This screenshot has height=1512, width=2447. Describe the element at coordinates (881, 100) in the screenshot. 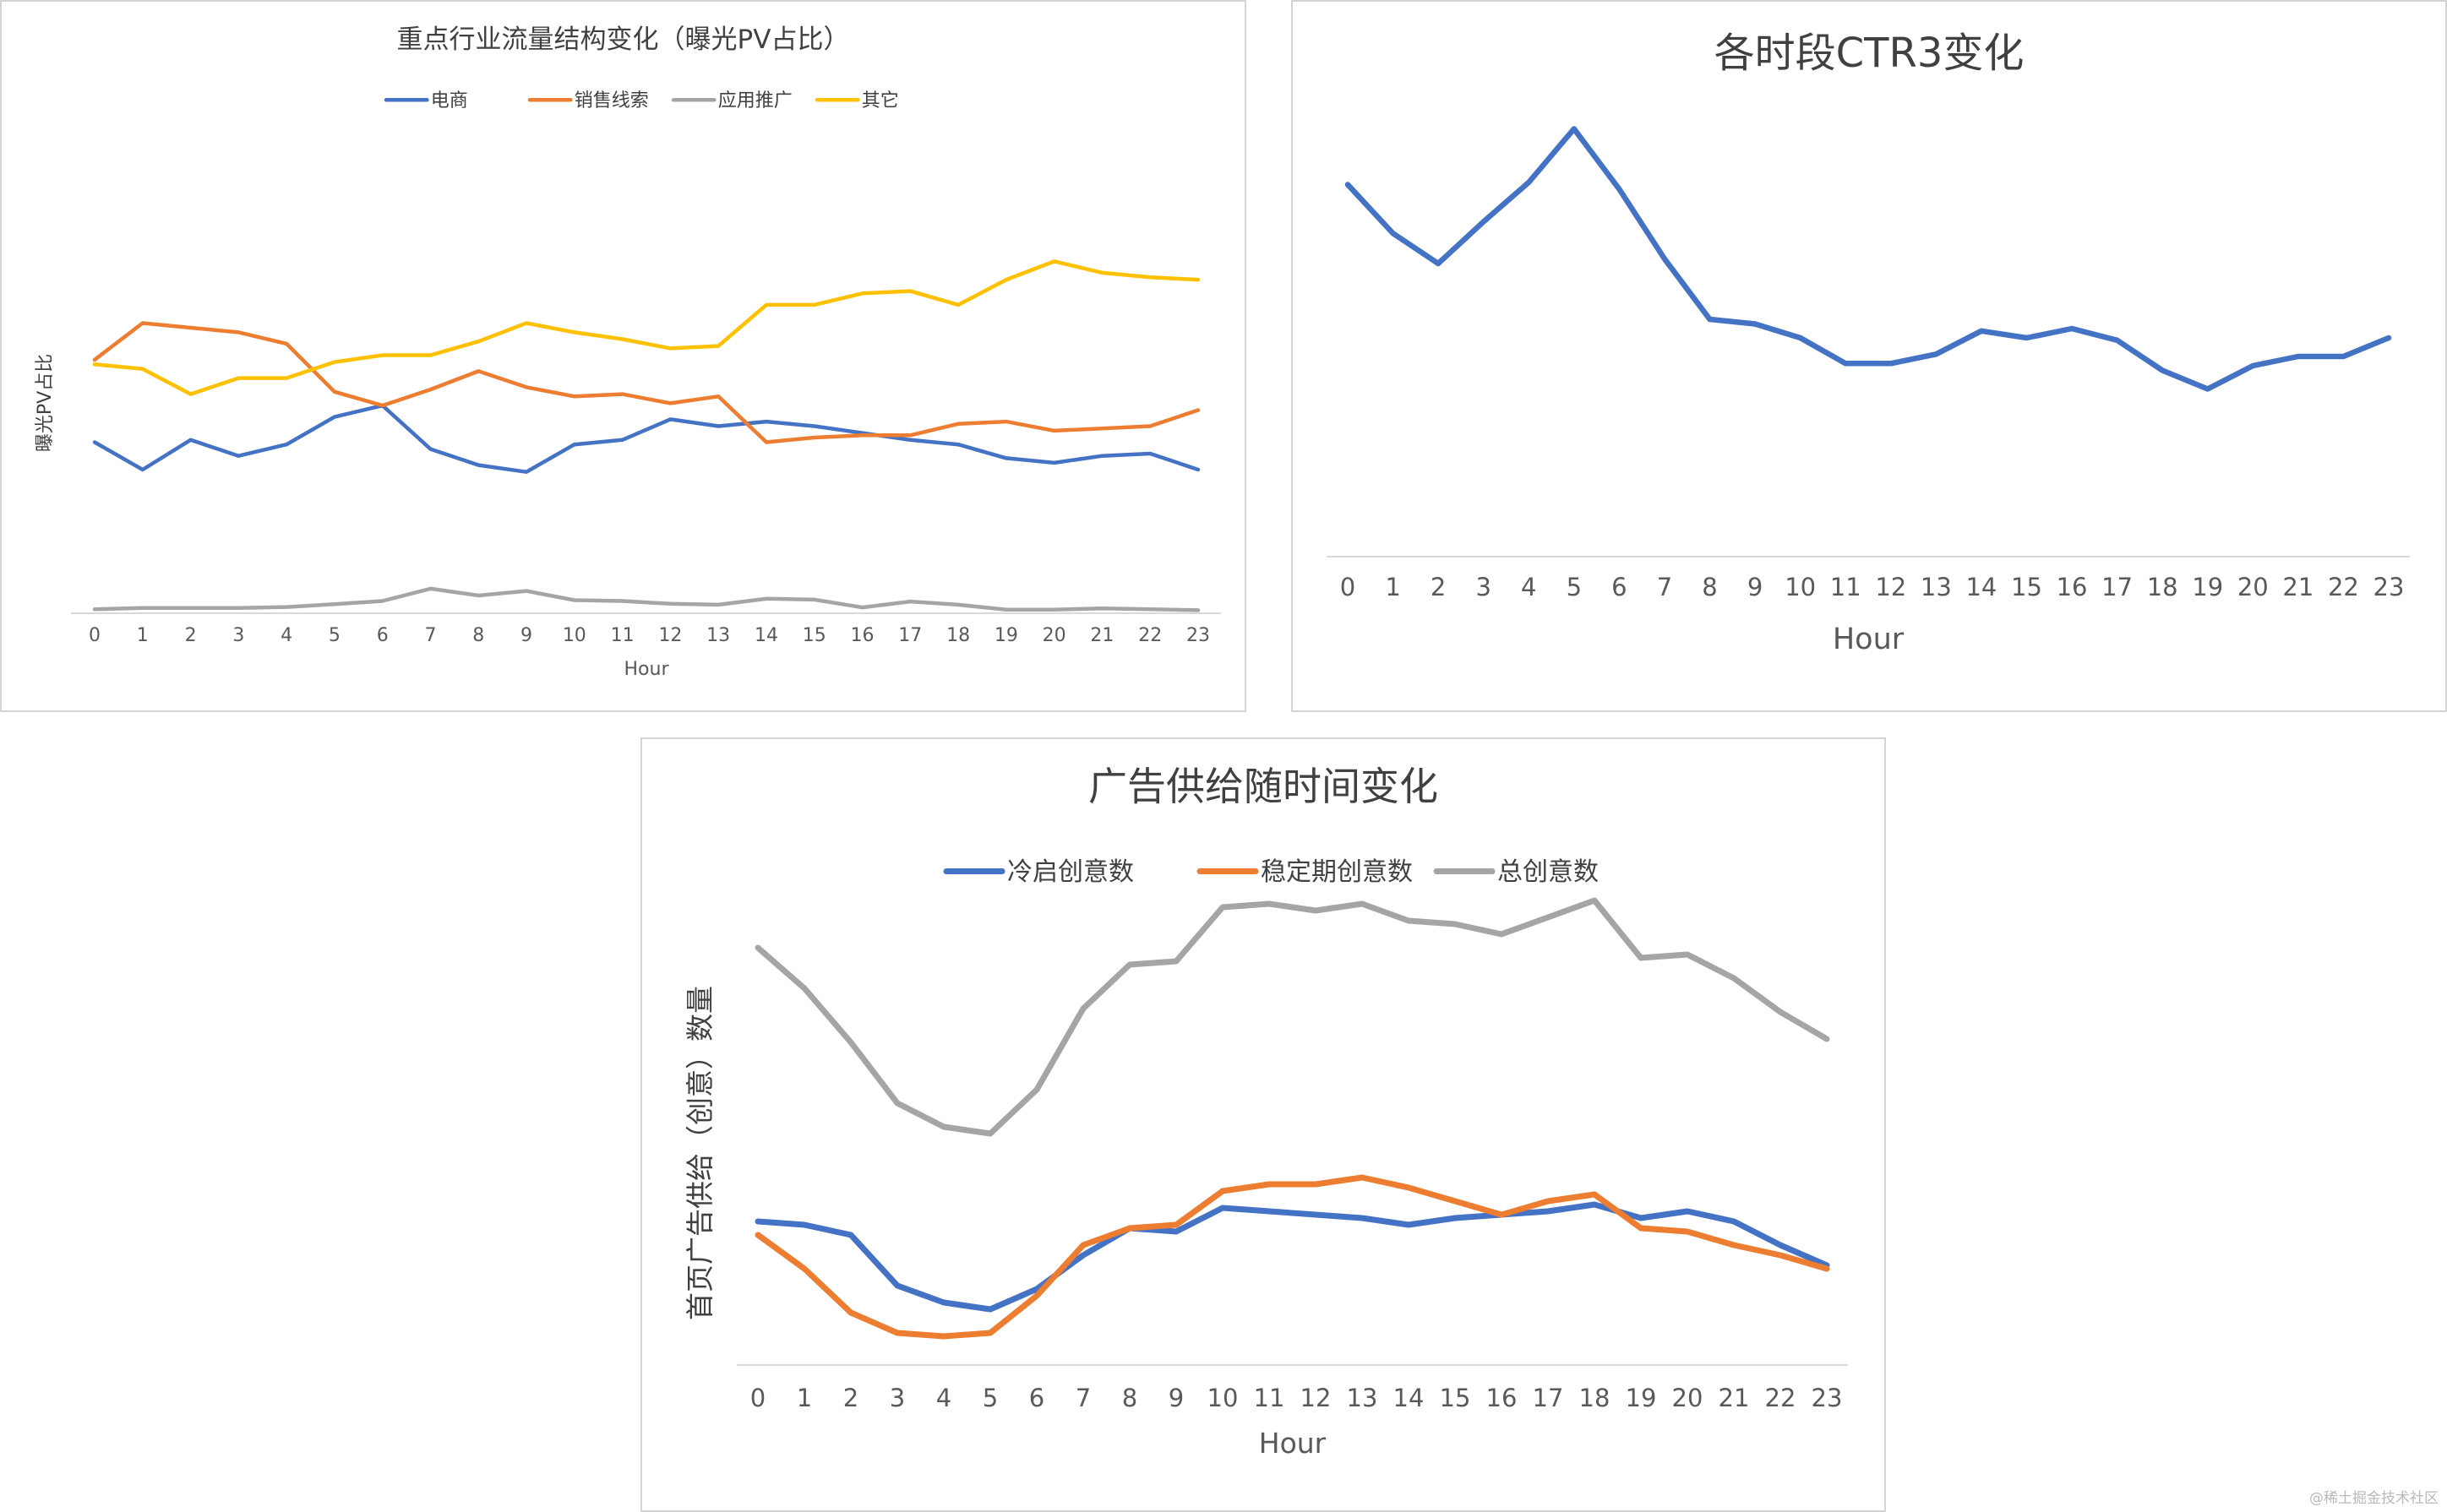

I see `legend-label: 其它` at that location.